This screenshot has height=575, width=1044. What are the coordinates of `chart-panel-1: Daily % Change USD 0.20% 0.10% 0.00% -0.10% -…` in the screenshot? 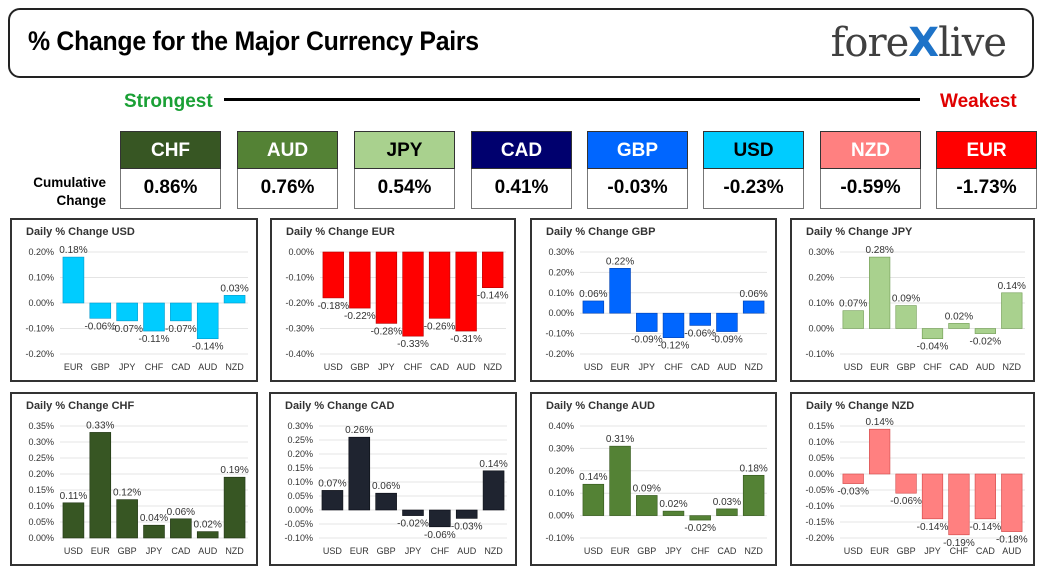 It's located at (134, 300).